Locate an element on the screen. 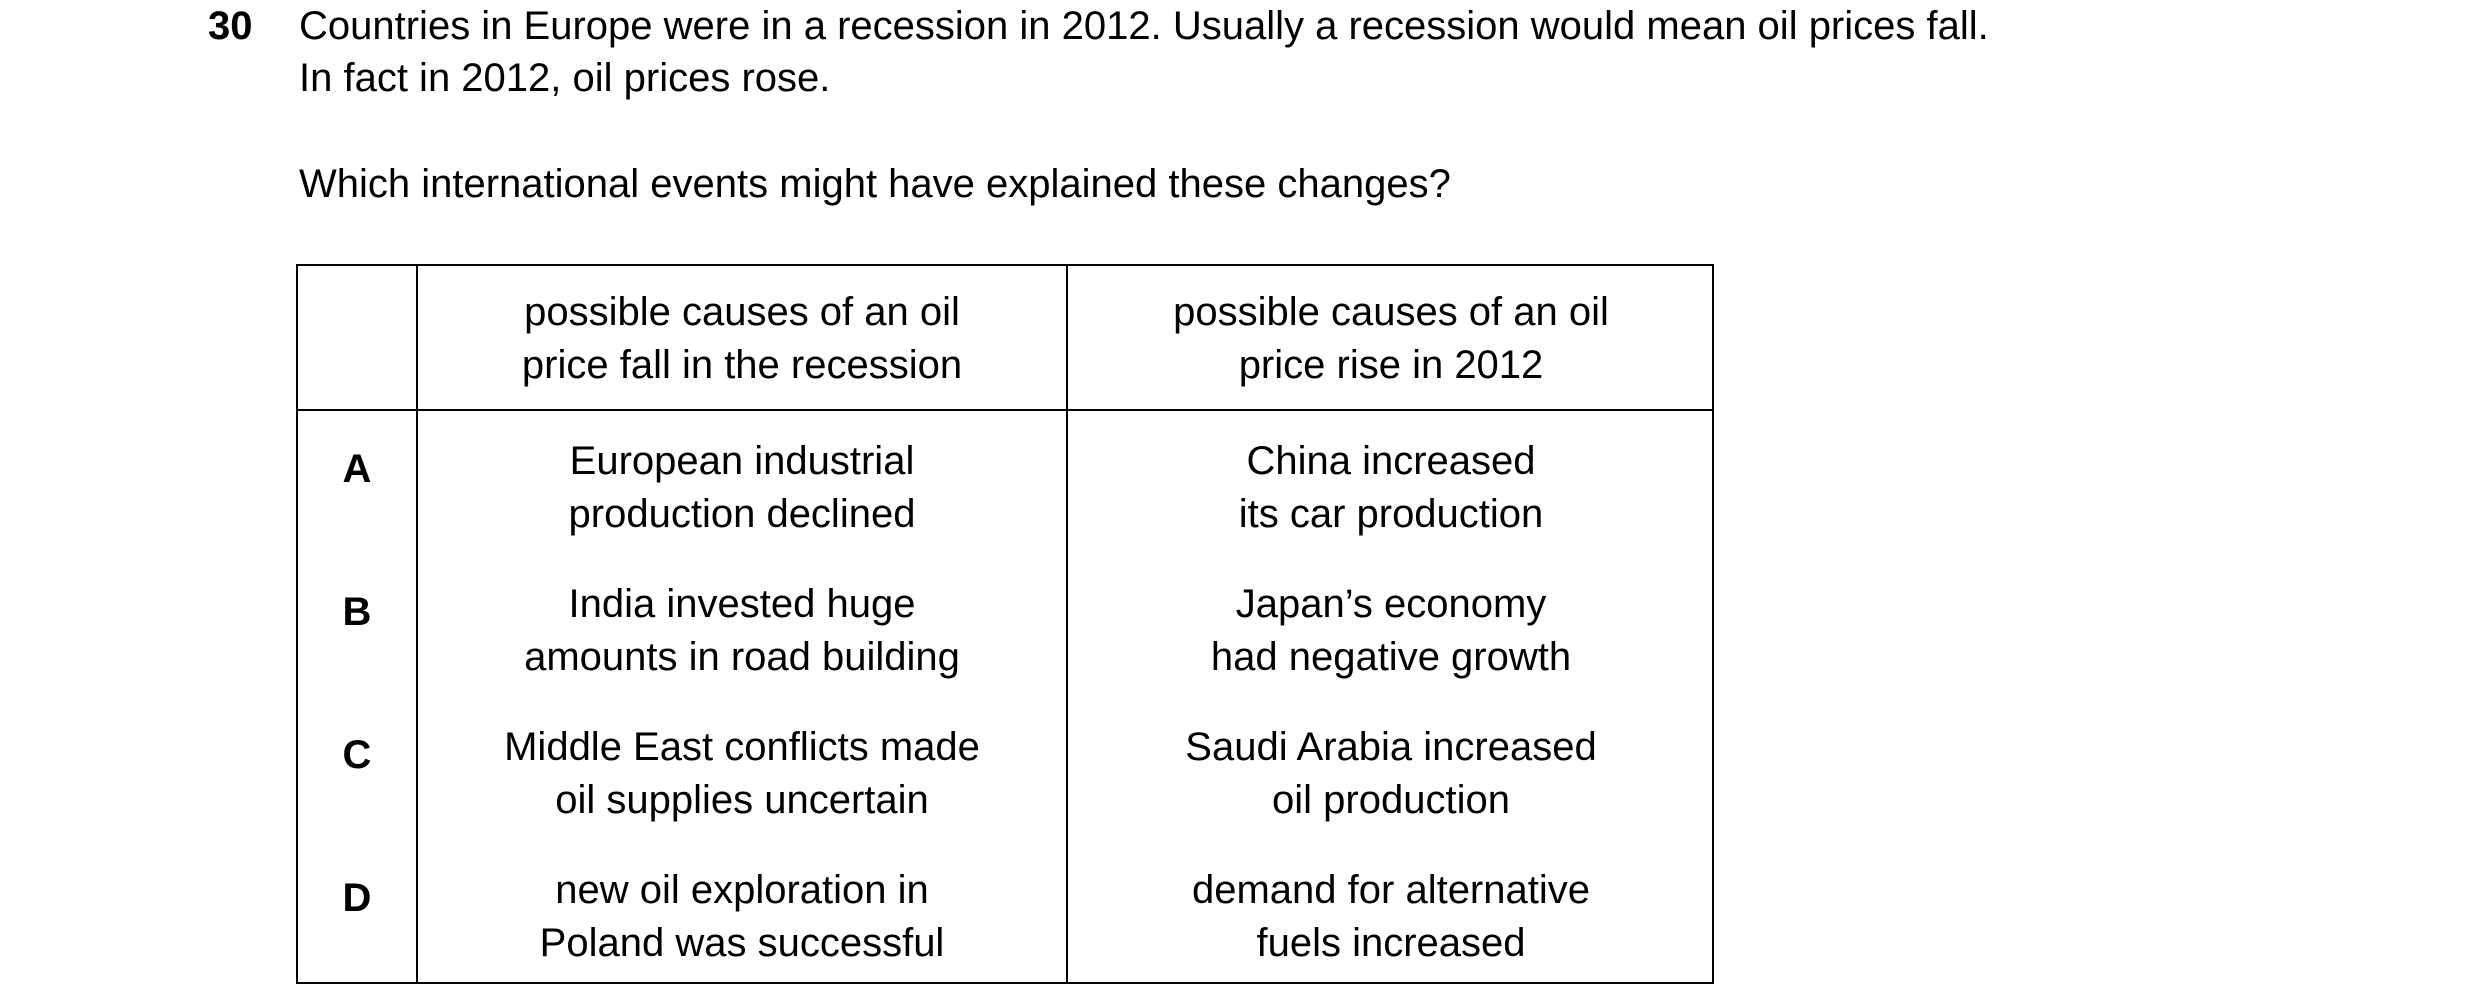 Image resolution: width=2480 pixels, height=1000 pixels. cell-line: oil production is located at coordinates (1391, 800).